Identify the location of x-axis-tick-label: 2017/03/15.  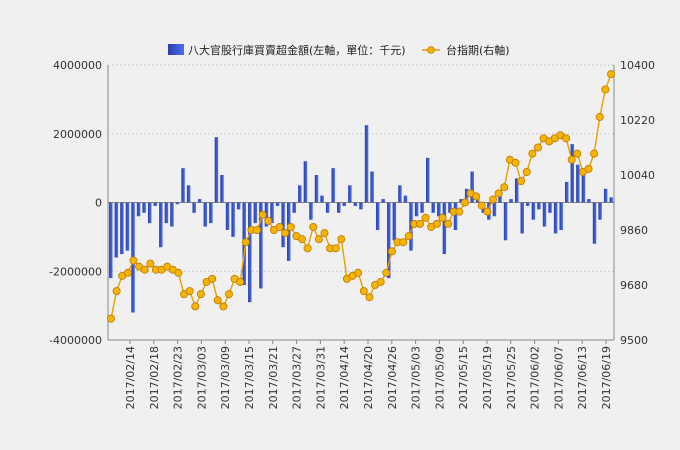
(249, 377).